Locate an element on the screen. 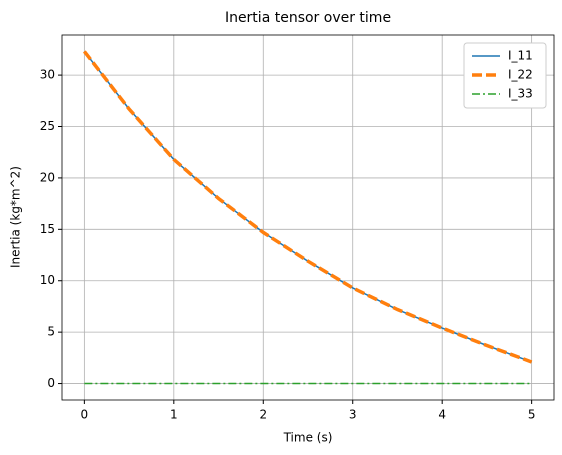 The image size is (562, 455). y-tick-label: 5 is located at coordinates (51, 332).